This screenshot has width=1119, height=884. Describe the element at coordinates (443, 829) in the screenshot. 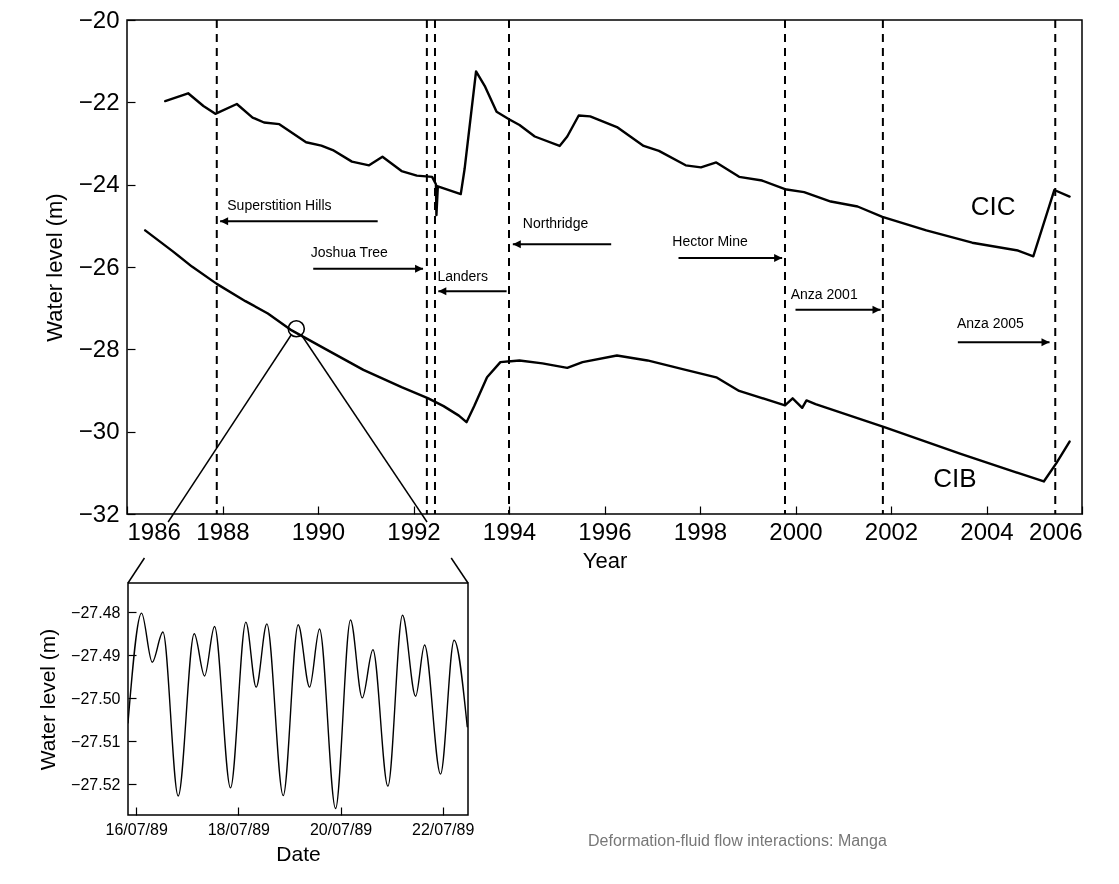

I see `x-tick-label: 22/07/89` at that location.